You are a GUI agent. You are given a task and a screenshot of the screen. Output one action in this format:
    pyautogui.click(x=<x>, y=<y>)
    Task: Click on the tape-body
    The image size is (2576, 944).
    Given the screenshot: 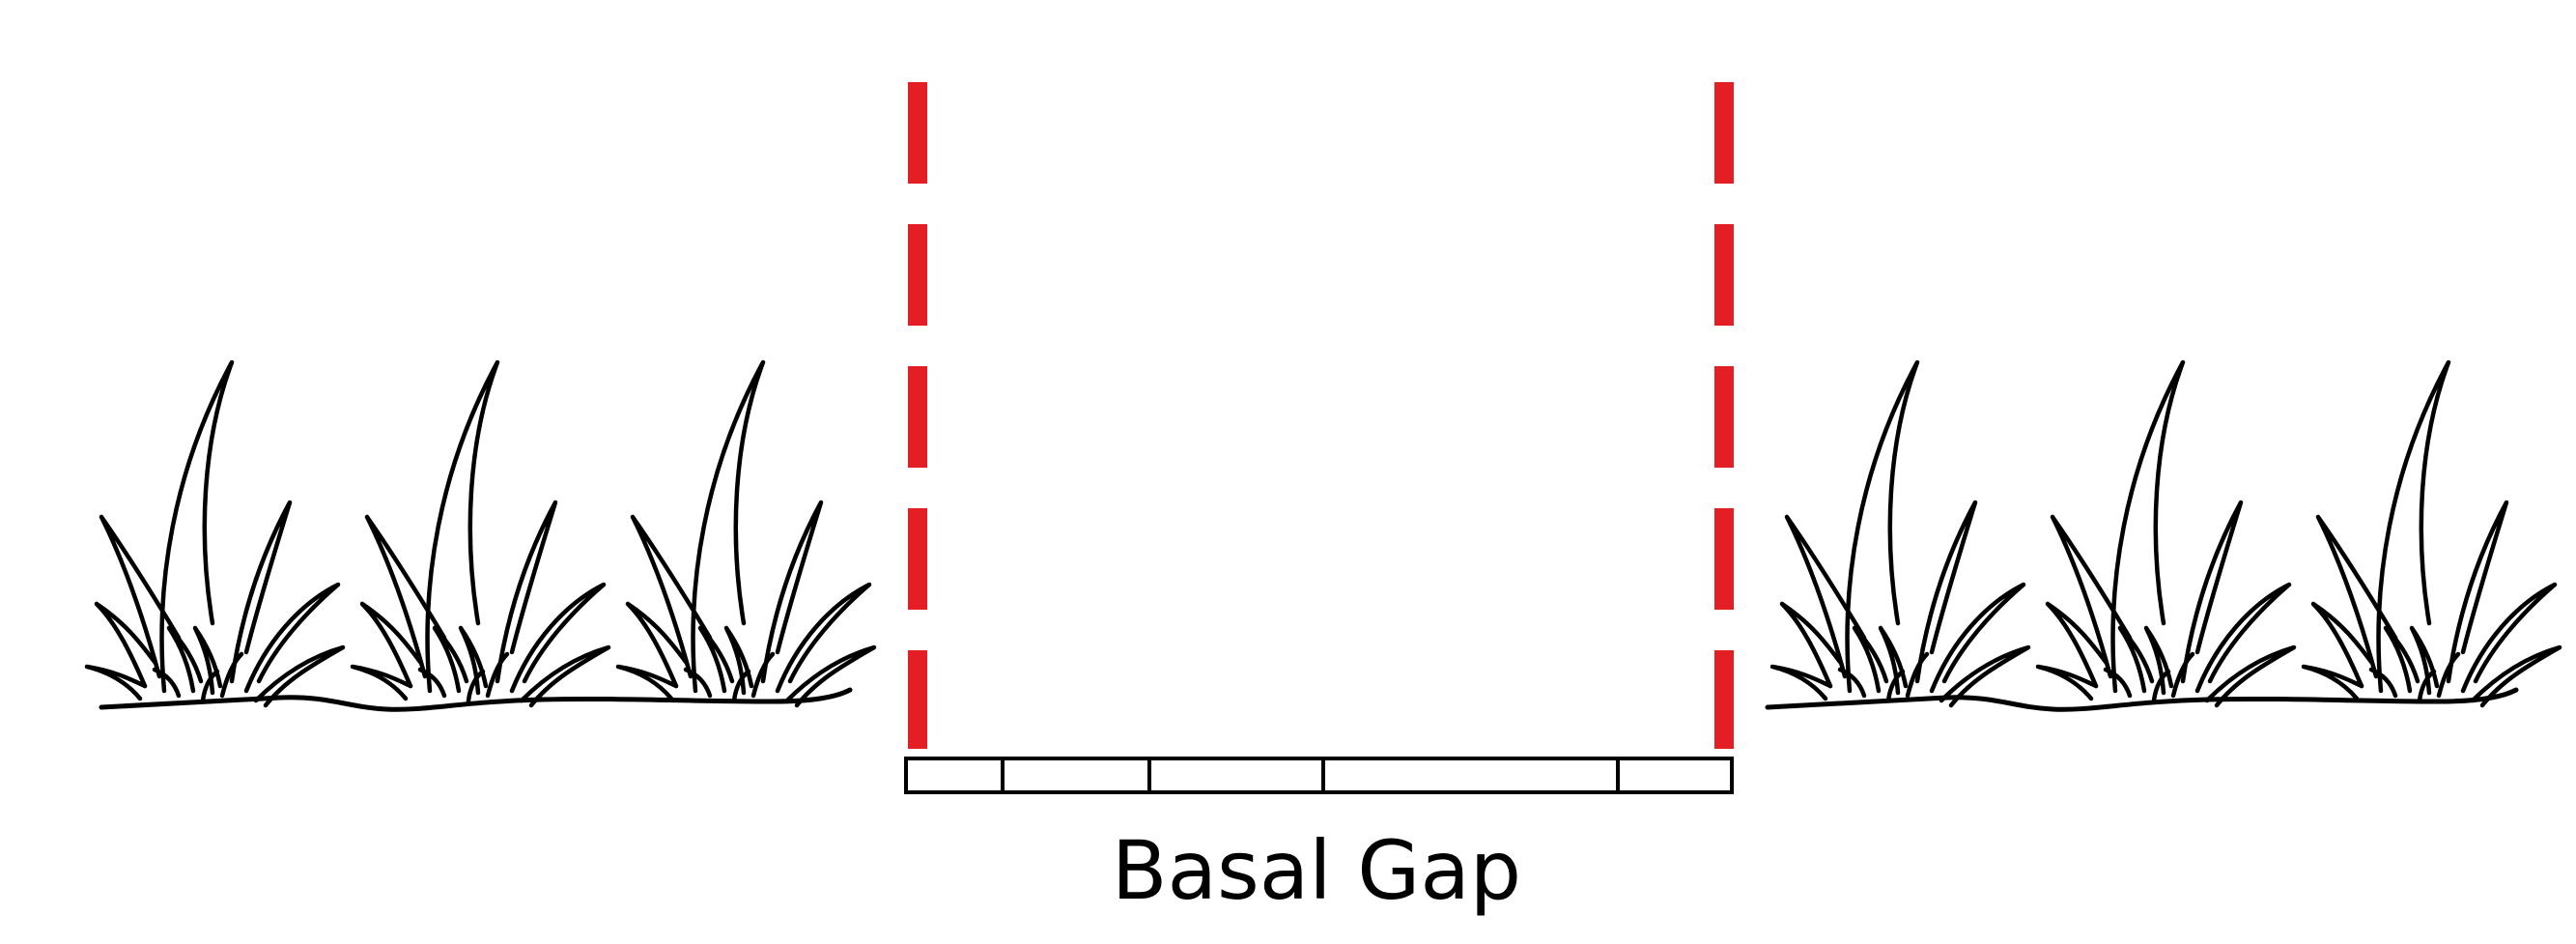 What is the action you would take?
    pyautogui.click(x=1319, y=775)
    